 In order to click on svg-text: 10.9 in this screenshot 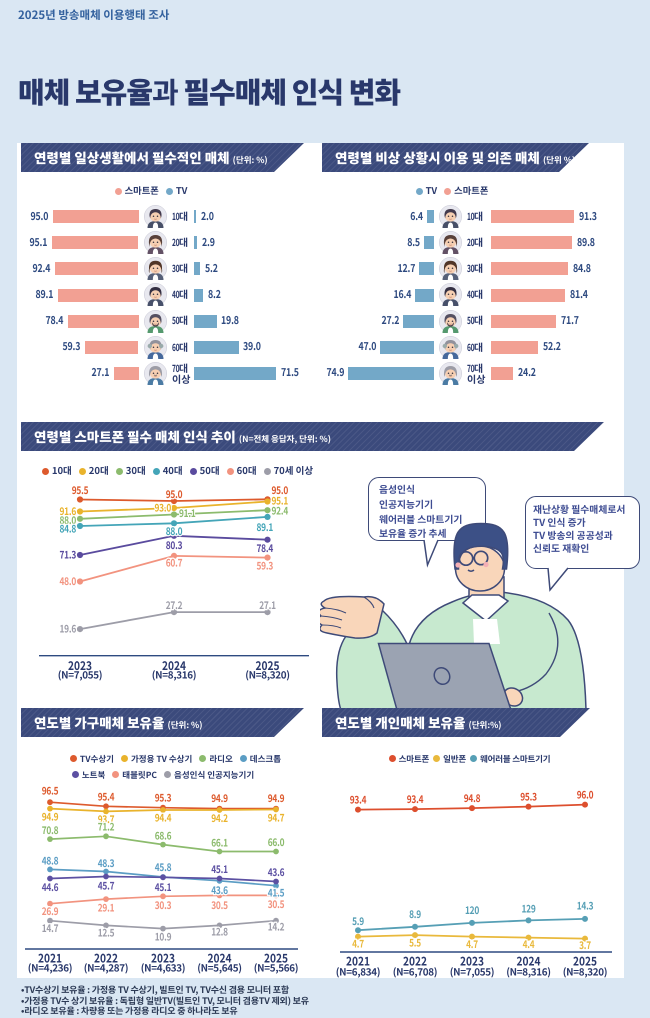, I will do `click(163, 936)`.